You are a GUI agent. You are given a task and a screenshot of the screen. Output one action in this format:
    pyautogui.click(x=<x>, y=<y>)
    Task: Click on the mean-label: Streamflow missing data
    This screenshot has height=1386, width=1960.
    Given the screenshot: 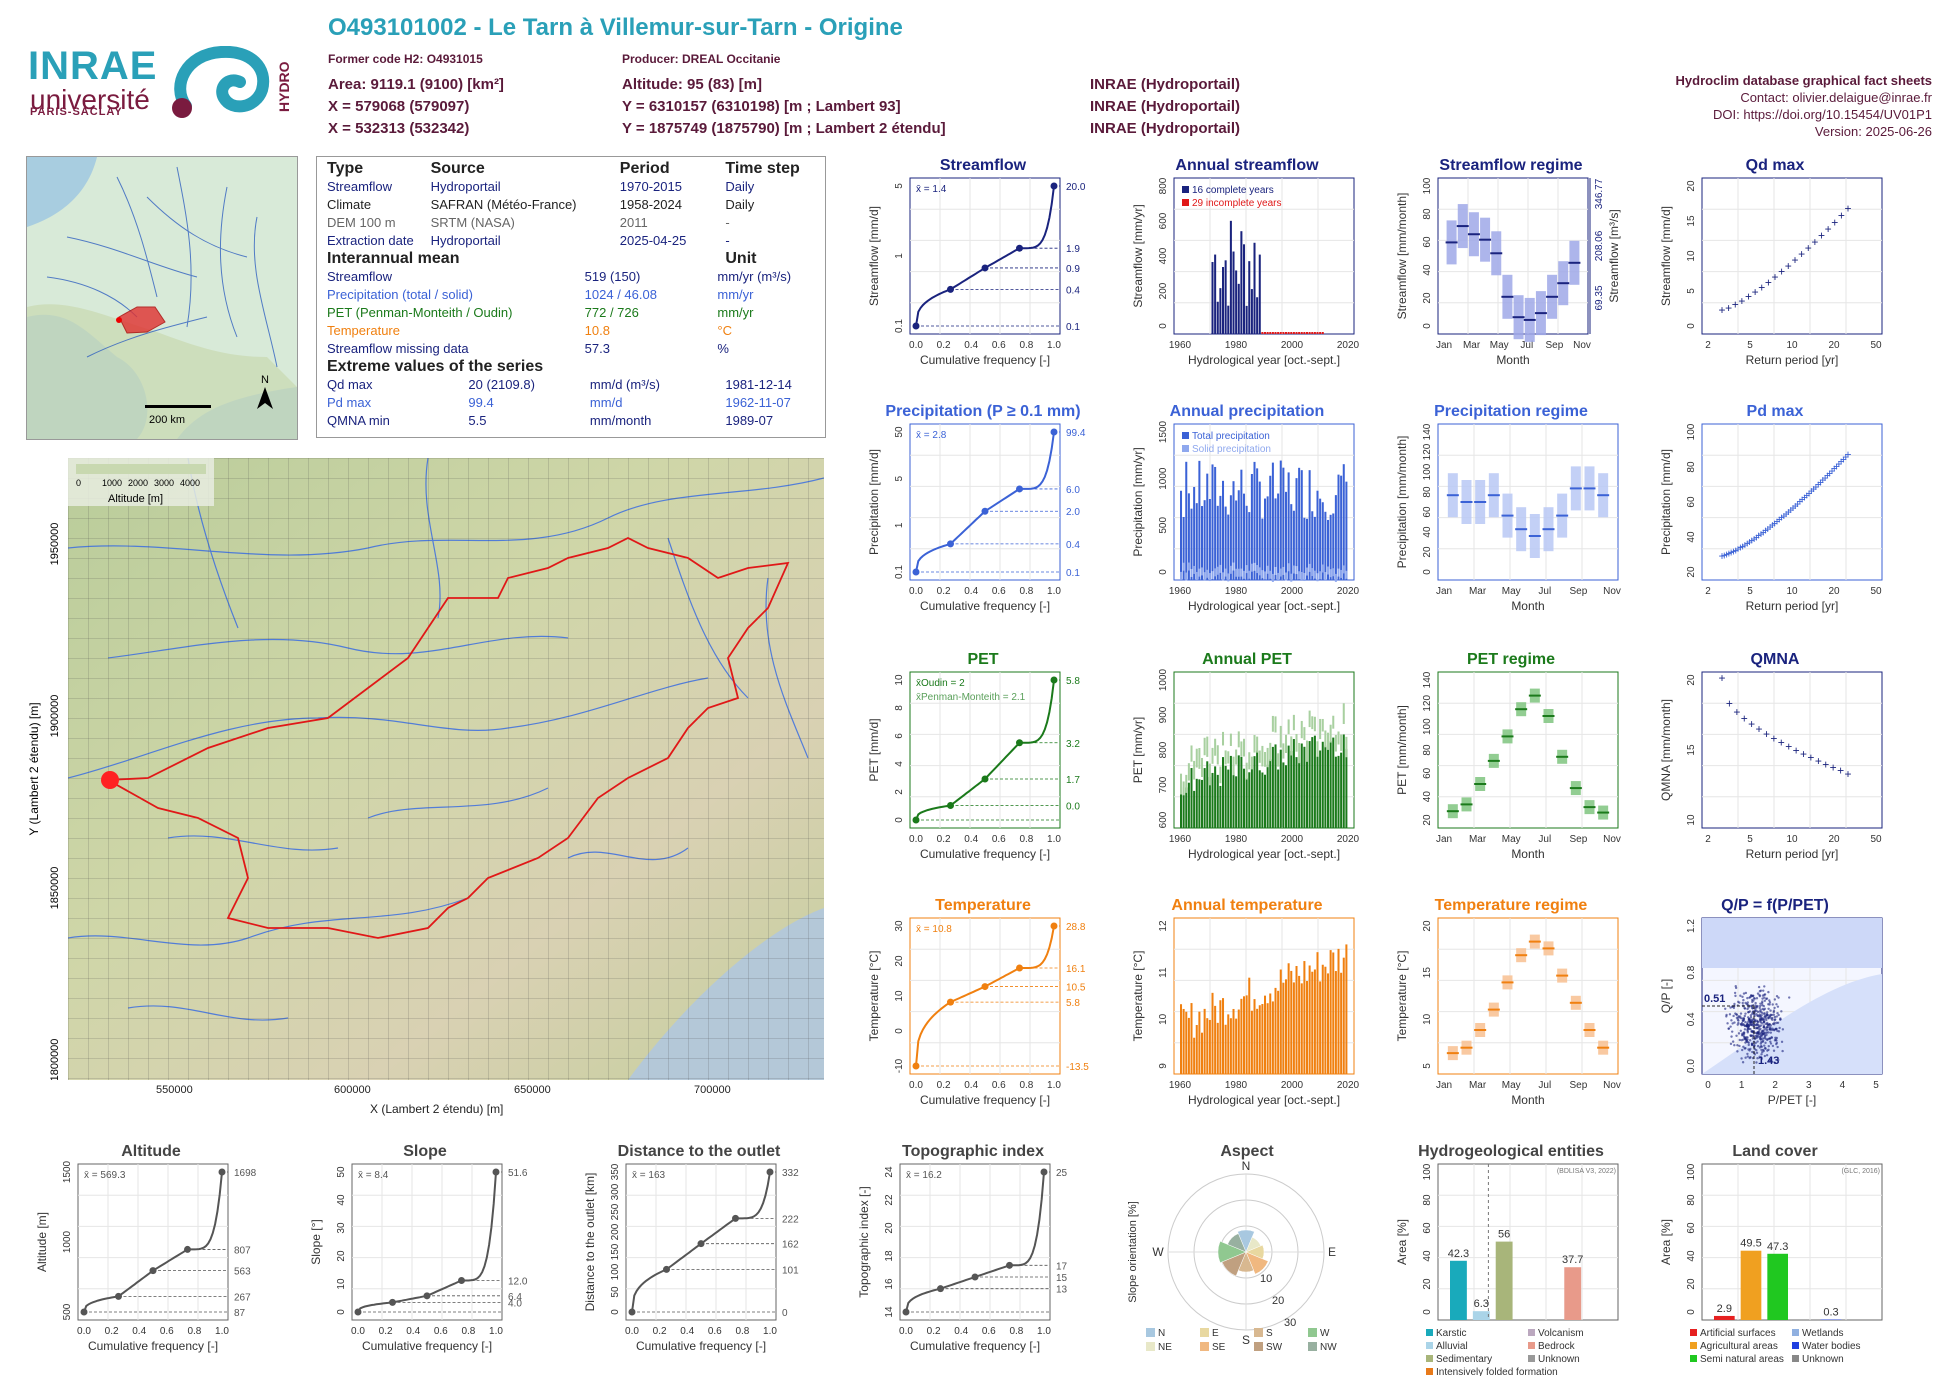 What is the action you would take?
    pyautogui.click(x=398, y=348)
    